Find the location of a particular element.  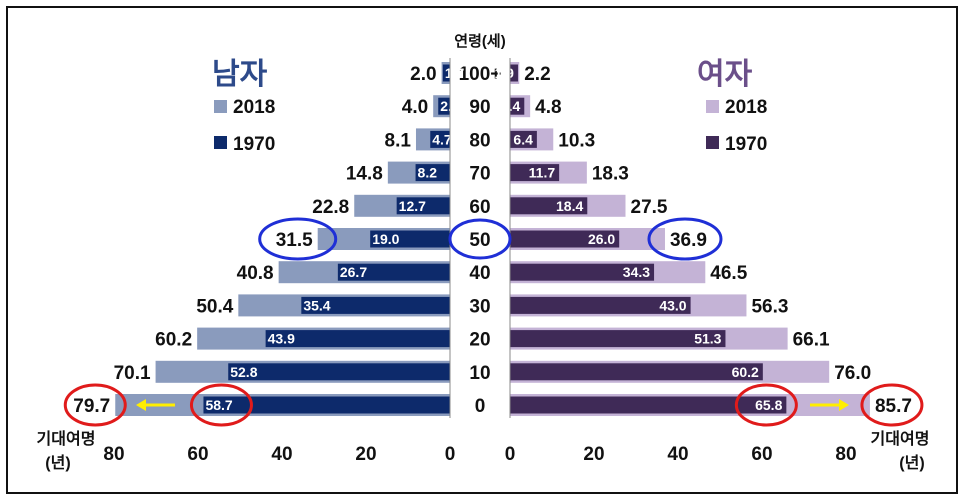

data-label-female-2018: 85.7 is located at coordinates (893, 406).